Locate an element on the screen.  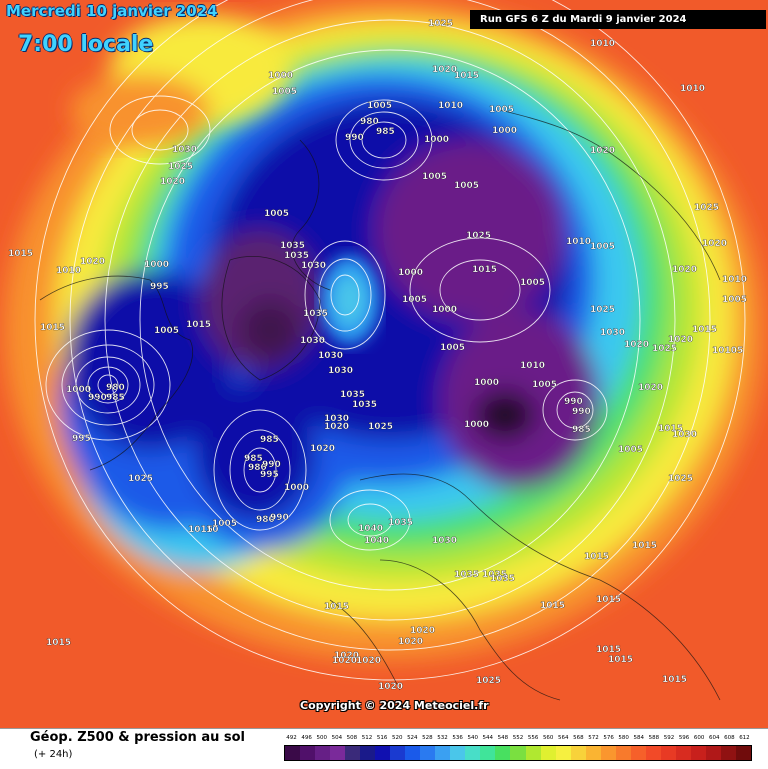
colorbar-label: 496 is located at coordinates (306, 738).